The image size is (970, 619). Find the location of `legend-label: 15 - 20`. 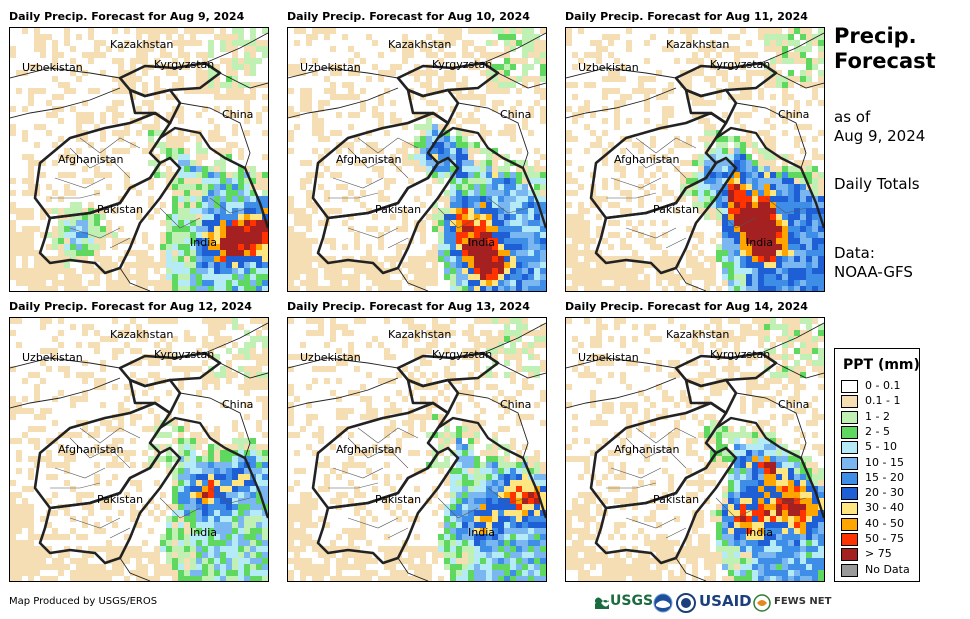

legend-label: 15 - 20 is located at coordinates (884, 477).